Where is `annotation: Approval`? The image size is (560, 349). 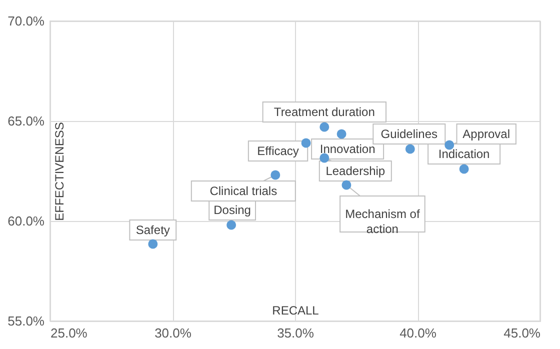
annotation: Approval is located at coordinates (486, 134).